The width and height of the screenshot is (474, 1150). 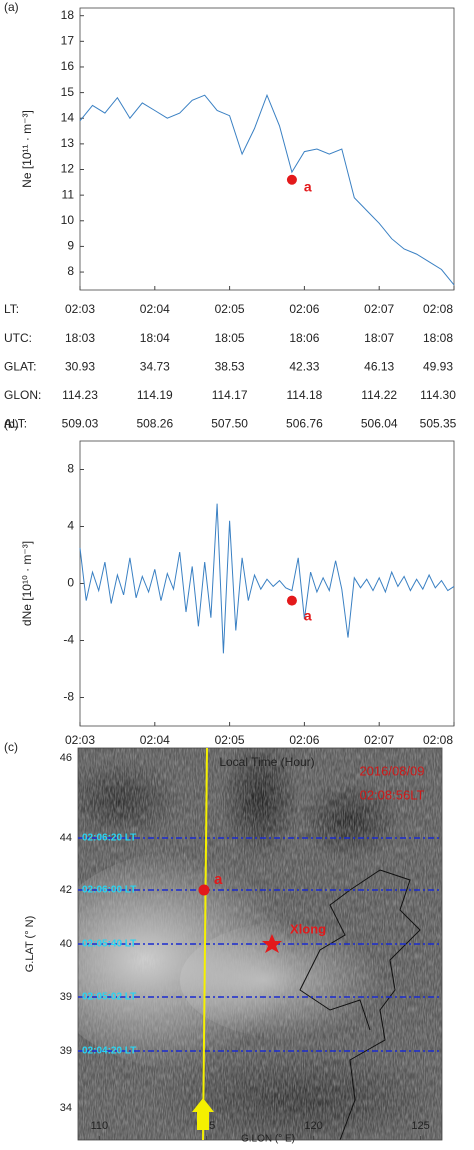 I want to click on table-cell: 114.17, so click(x=230, y=395).